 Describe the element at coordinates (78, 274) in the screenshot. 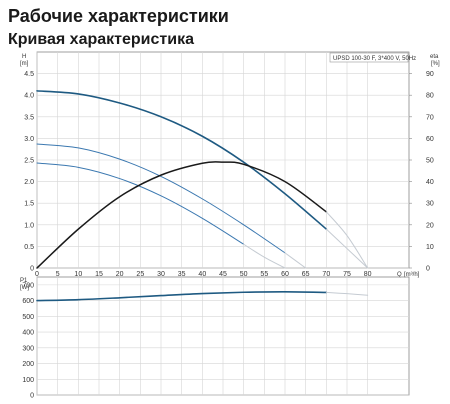

I see `x-tick-label: 10` at that location.